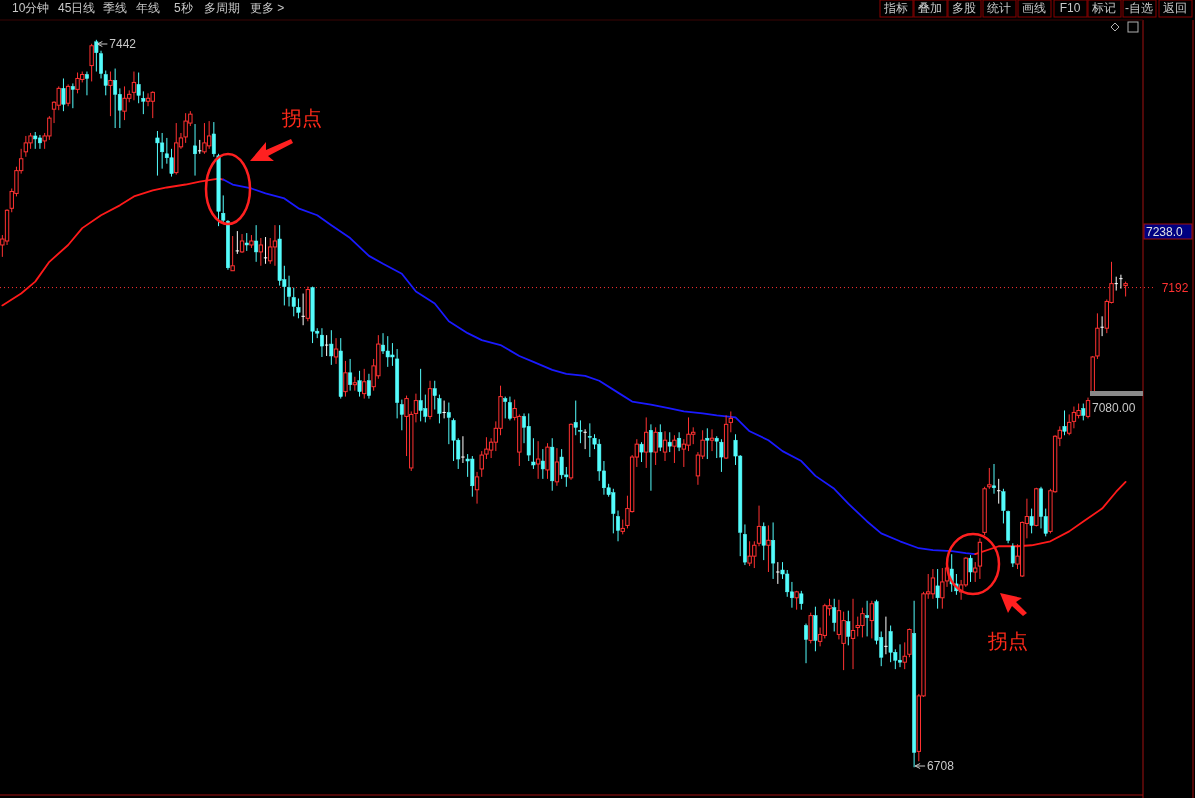 The height and width of the screenshot is (798, 1195). Describe the element at coordinates (183, 8) in the screenshot. I see `text: 5秒` at that location.